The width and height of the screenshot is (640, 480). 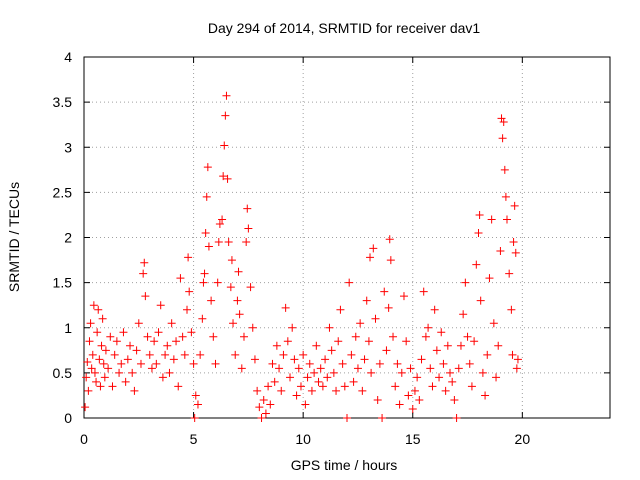 I want to click on y-tick-label: 0.5, so click(x=63, y=373).